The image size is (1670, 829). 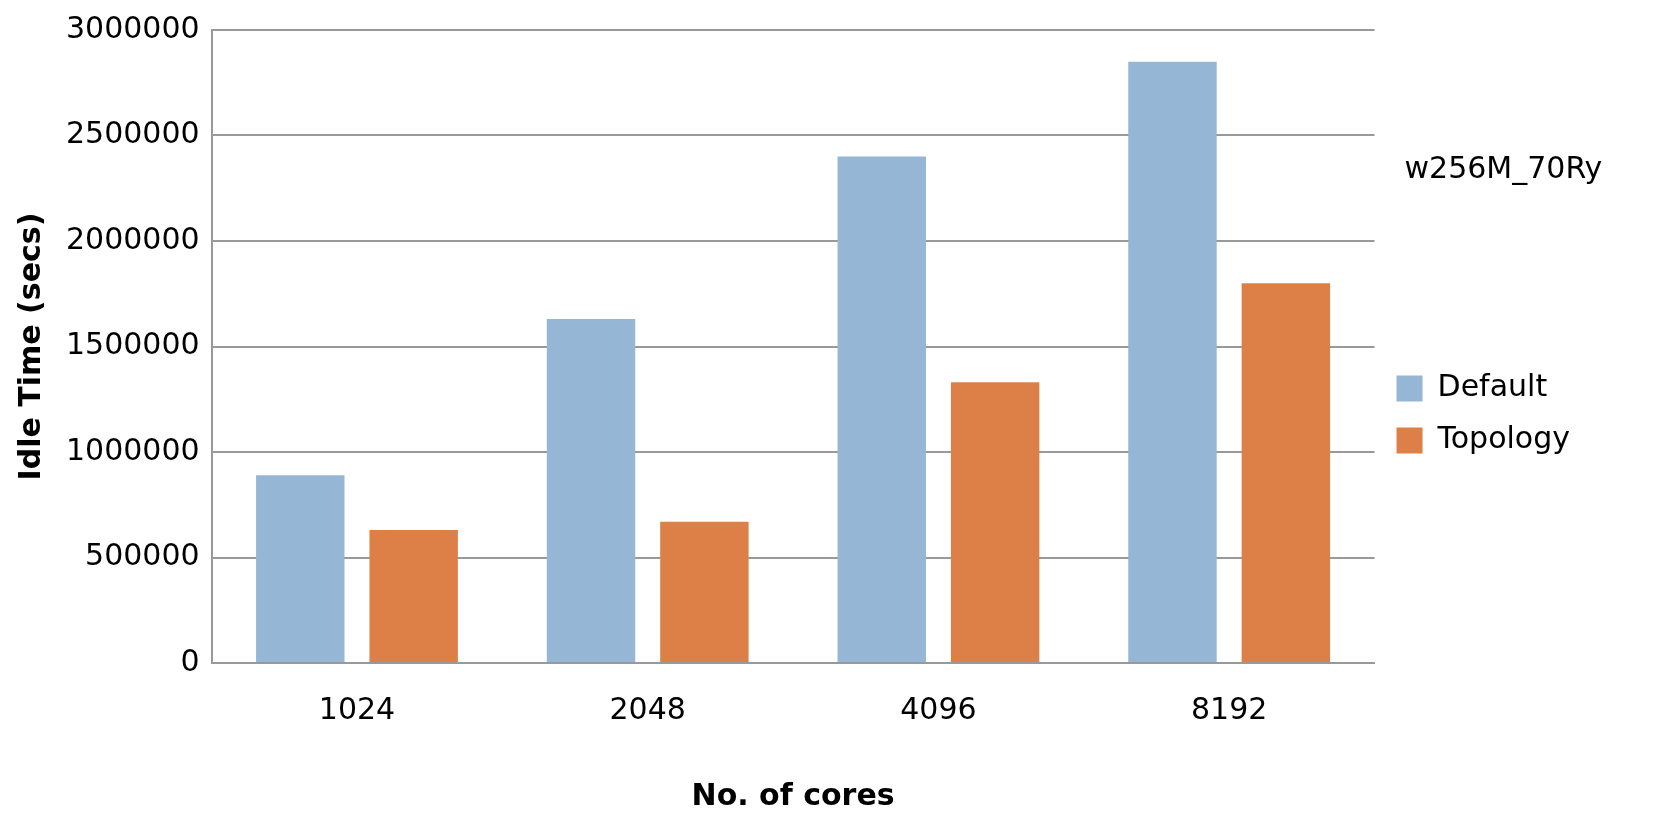 What do you see at coordinates (133, 344) in the screenshot?
I see `y-tick-label: 1500000` at bounding box center [133, 344].